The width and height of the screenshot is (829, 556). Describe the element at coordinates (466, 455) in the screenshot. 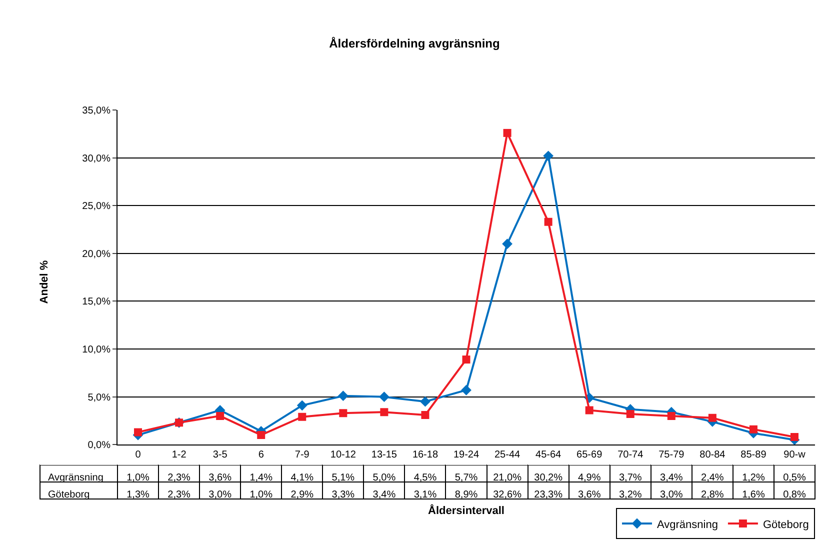

I see `x-tick-label: 19-24` at that location.